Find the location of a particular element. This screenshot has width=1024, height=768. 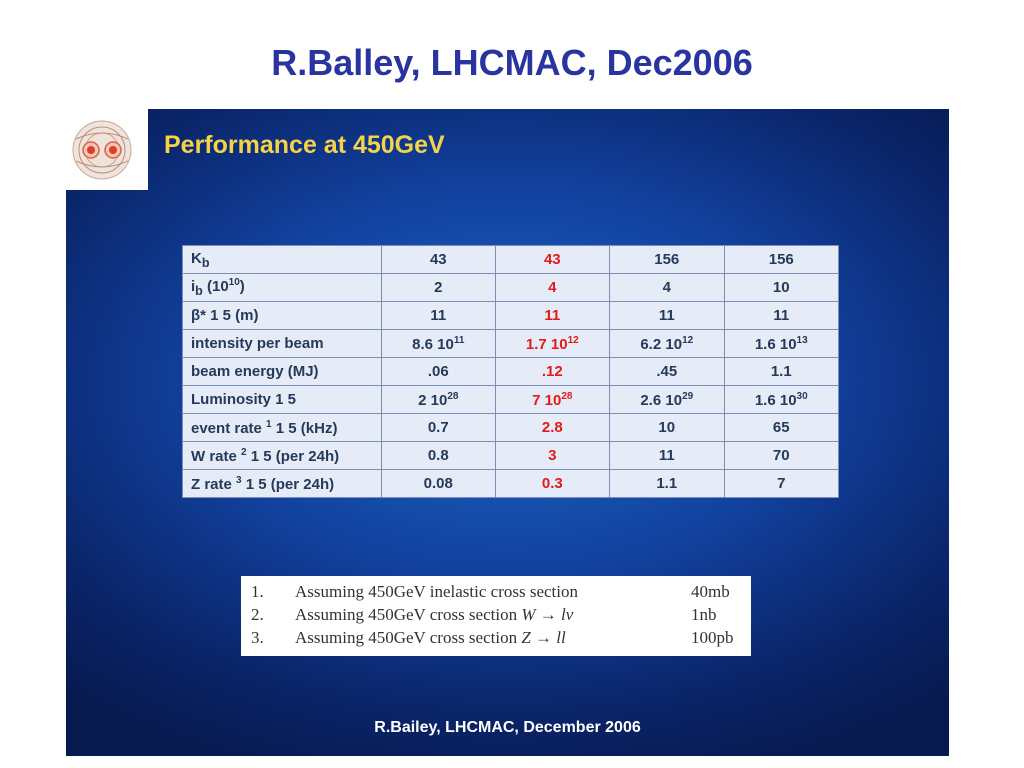

table-cell: 1.7 1012 is located at coordinates (552, 343).